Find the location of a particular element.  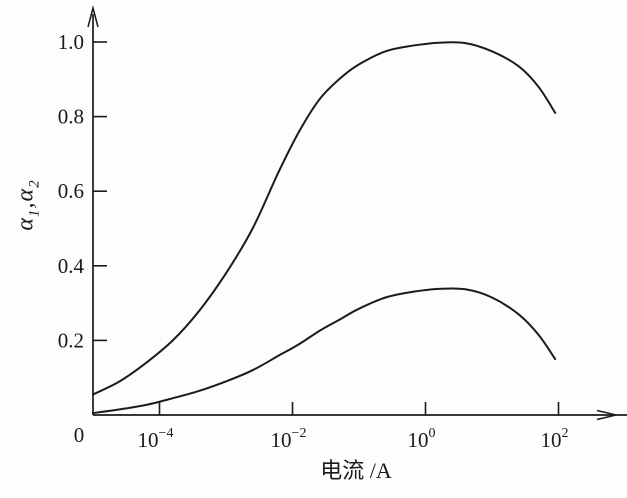

y-axis-title-sub: 2 is located at coordinates (34, 183).